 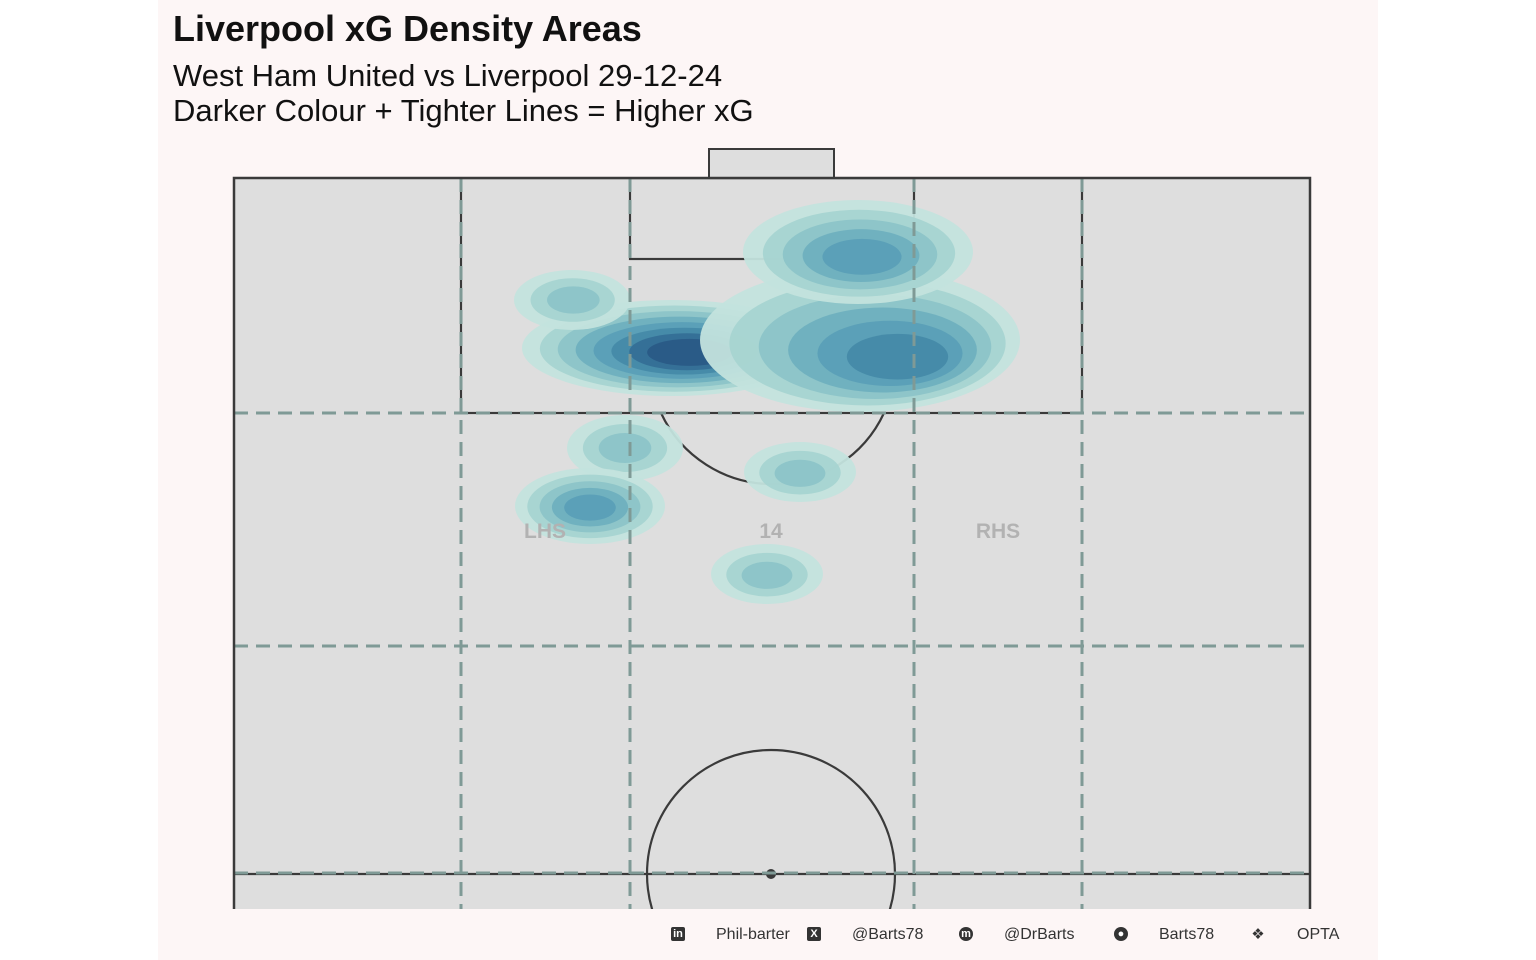 What do you see at coordinates (771, 163) in the screenshot?
I see `goal` at bounding box center [771, 163].